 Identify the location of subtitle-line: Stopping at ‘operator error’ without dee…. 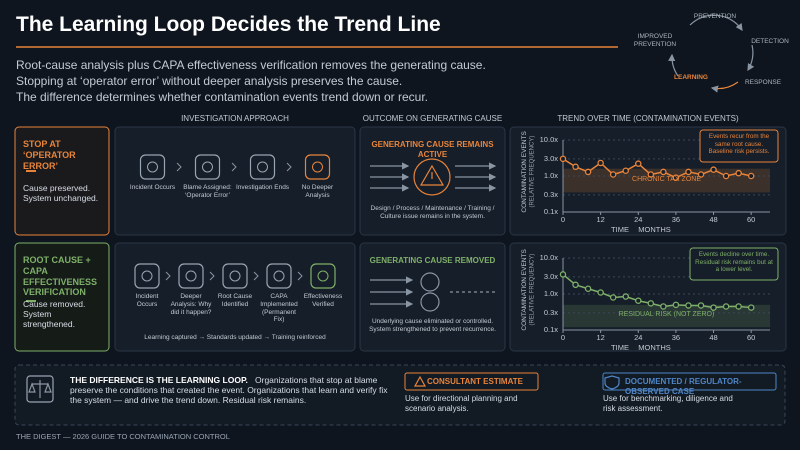
(209, 81).